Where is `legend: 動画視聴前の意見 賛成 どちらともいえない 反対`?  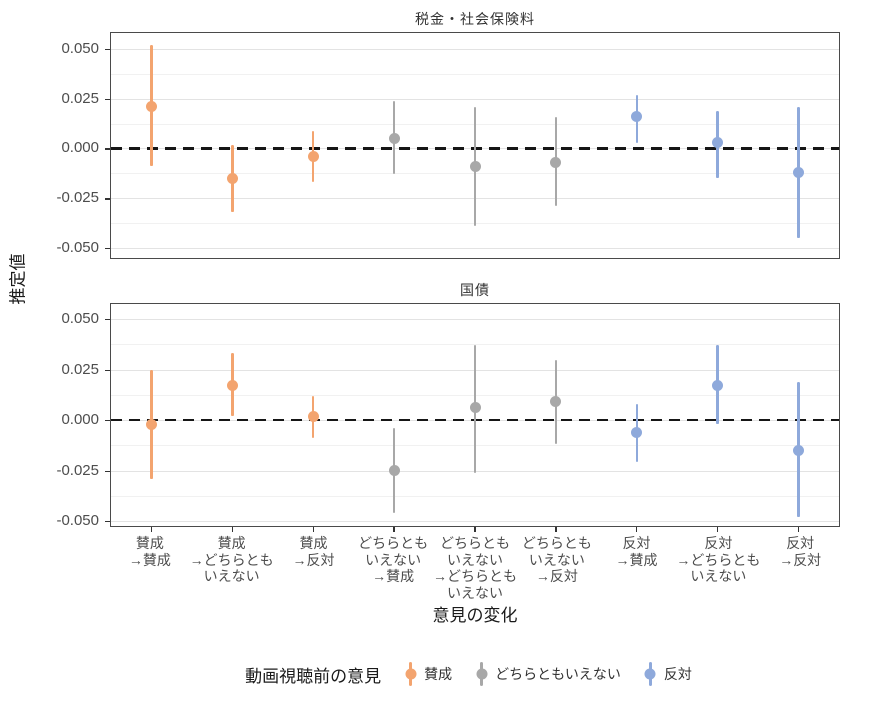
legend: 動画視聴前の意見 賛成 どちらともいえない 反対 is located at coordinates (452, 674).